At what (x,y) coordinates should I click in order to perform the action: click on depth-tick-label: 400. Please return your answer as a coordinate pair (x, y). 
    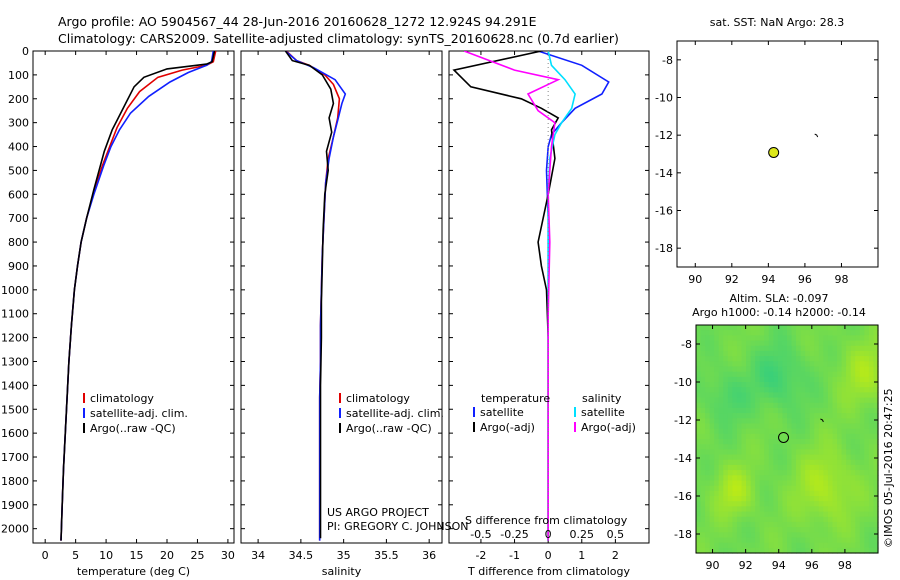
    Looking at the image, I should click on (18, 147).